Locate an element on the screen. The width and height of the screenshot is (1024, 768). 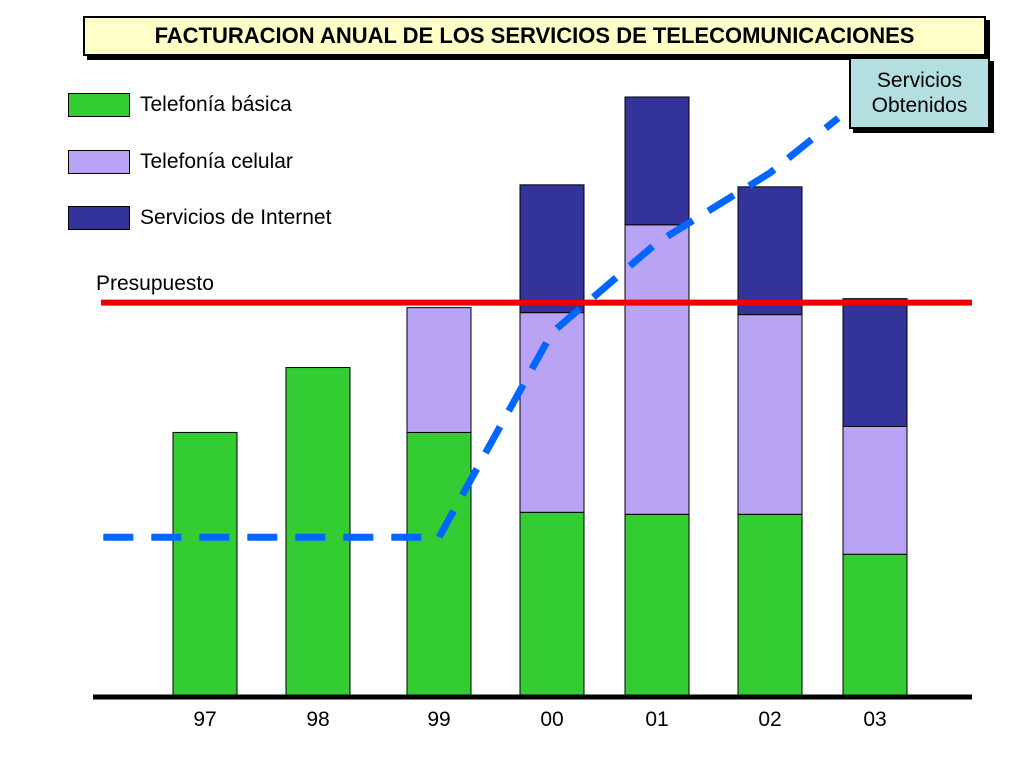
legend-label-cellular: Telefonía celular is located at coordinates (216, 161).